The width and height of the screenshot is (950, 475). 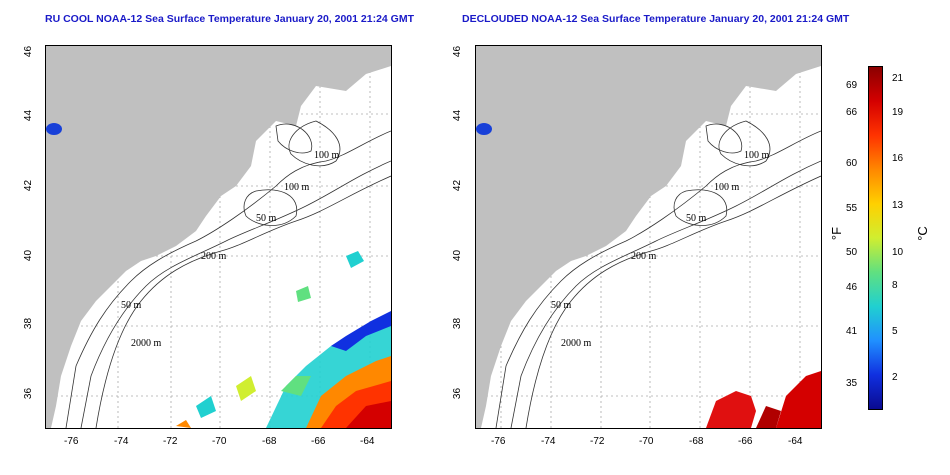 What do you see at coordinates (898, 205) in the screenshot?
I see `c-tick-label: 13` at bounding box center [898, 205].